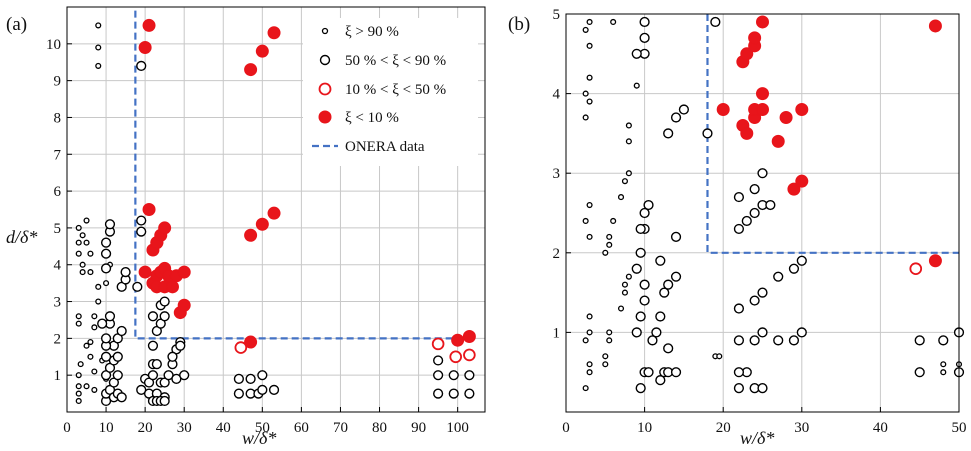 Image resolution: width=971 pixels, height=451 pixels. Describe the element at coordinates (438, 344) in the screenshot. I see `data-point-red-open` at that location.